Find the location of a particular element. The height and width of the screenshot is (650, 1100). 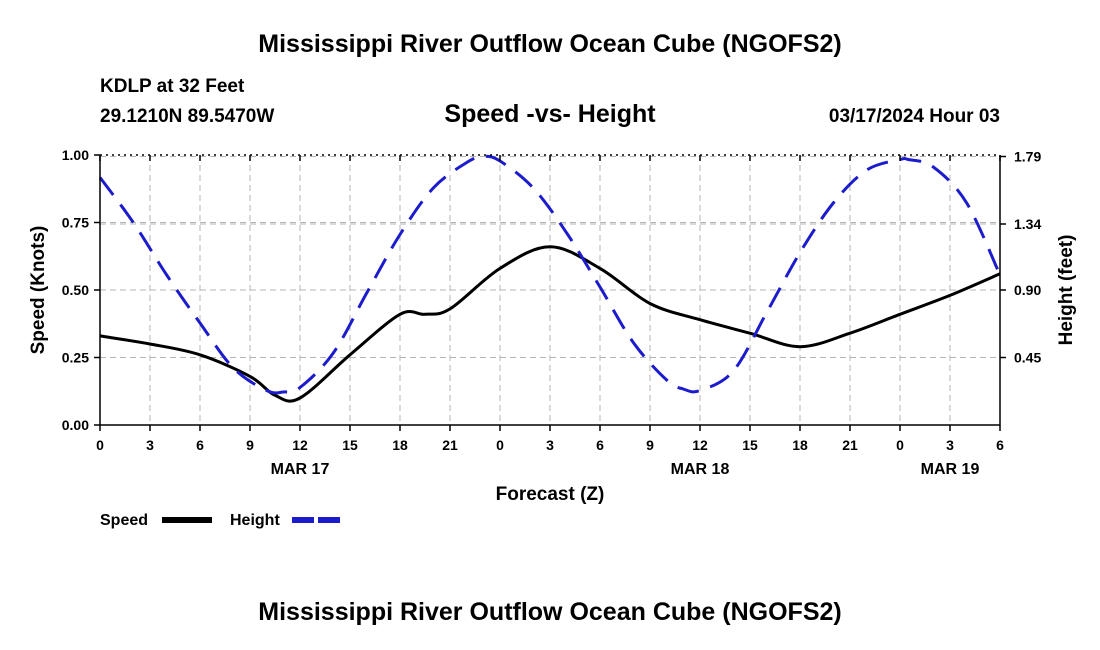

chart-title: Speed -vs- Height is located at coordinates (550, 114).